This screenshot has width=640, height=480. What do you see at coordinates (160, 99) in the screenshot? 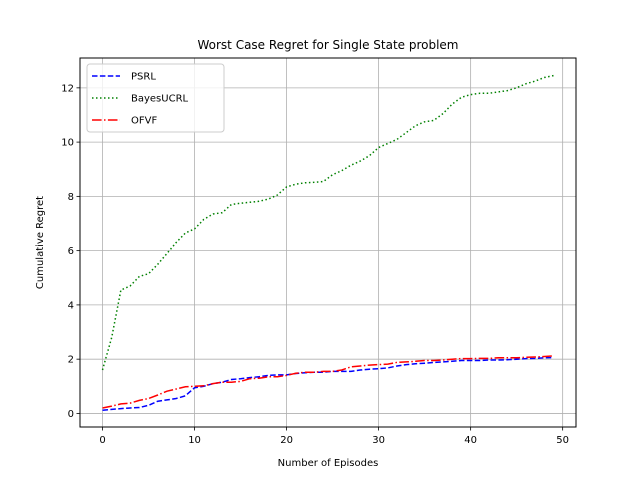
I see `legend-label-bayesucrl: BayesUCRL` at bounding box center [160, 99].